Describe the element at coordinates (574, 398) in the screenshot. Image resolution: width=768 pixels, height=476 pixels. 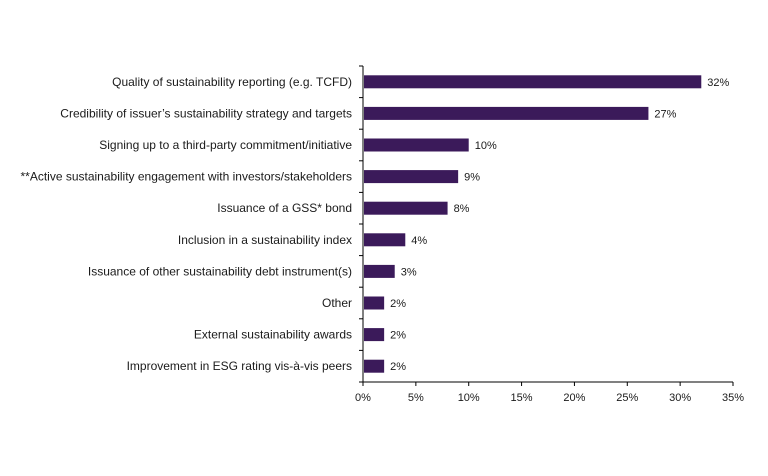
I see `x-tick-label: 20%` at that location.